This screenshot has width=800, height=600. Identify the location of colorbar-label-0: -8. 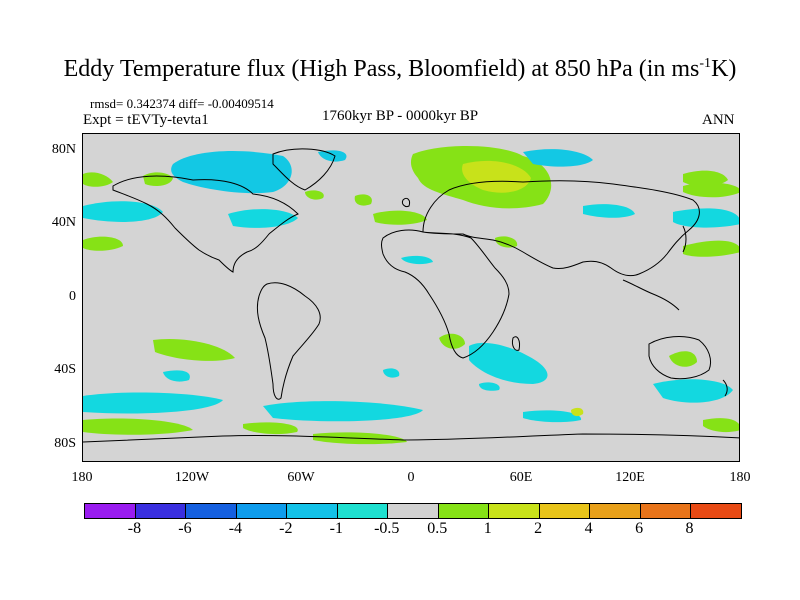
(134, 528).